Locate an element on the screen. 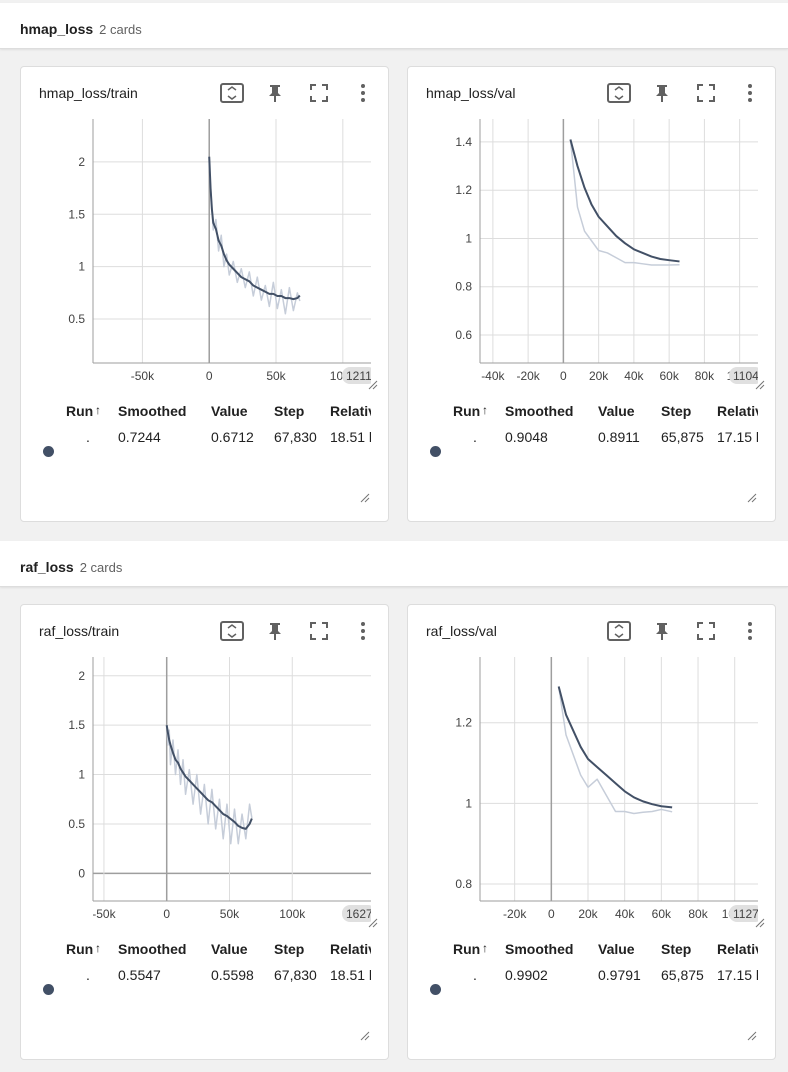  x-tick-label: 40k is located at coordinates (634, 376).